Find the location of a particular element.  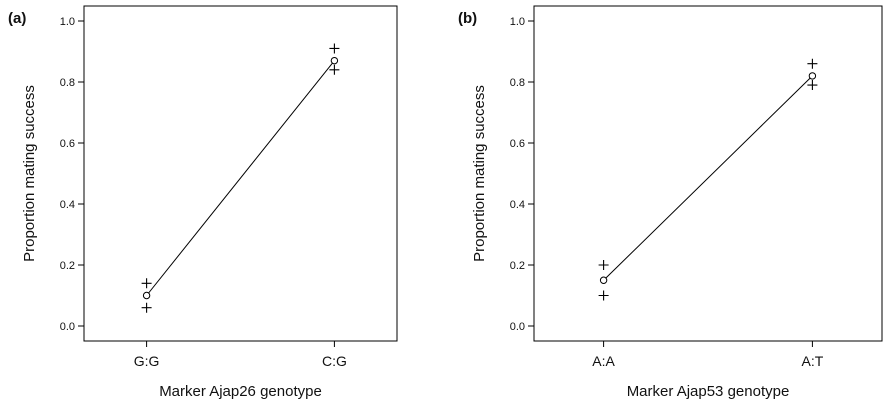

x-tick-label: A:A is located at coordinates (603, 361).